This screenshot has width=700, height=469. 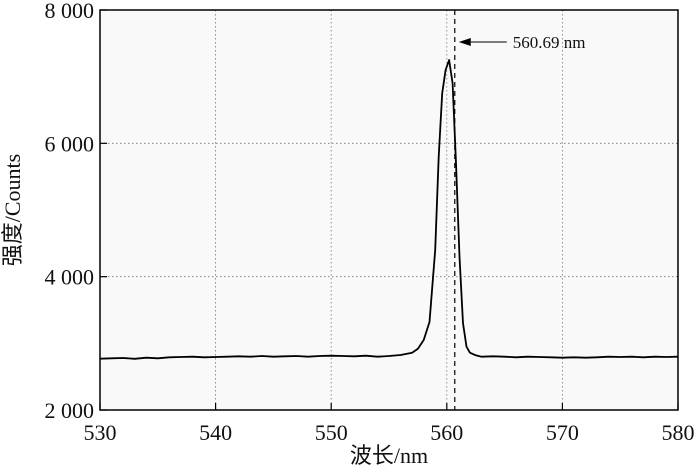 I want to click on x-tick-label: 560, so click(x=446, y=432).